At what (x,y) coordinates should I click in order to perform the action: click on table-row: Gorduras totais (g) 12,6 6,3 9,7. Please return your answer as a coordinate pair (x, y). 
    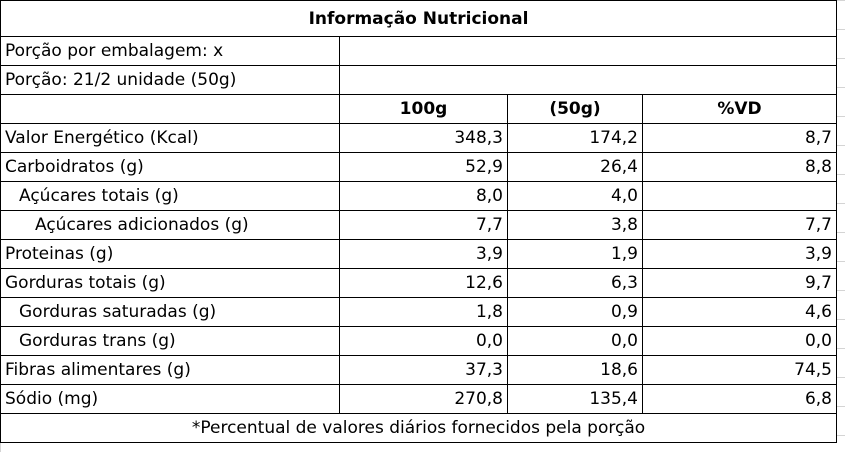
    Looking at the image, I should click on (418, 283).